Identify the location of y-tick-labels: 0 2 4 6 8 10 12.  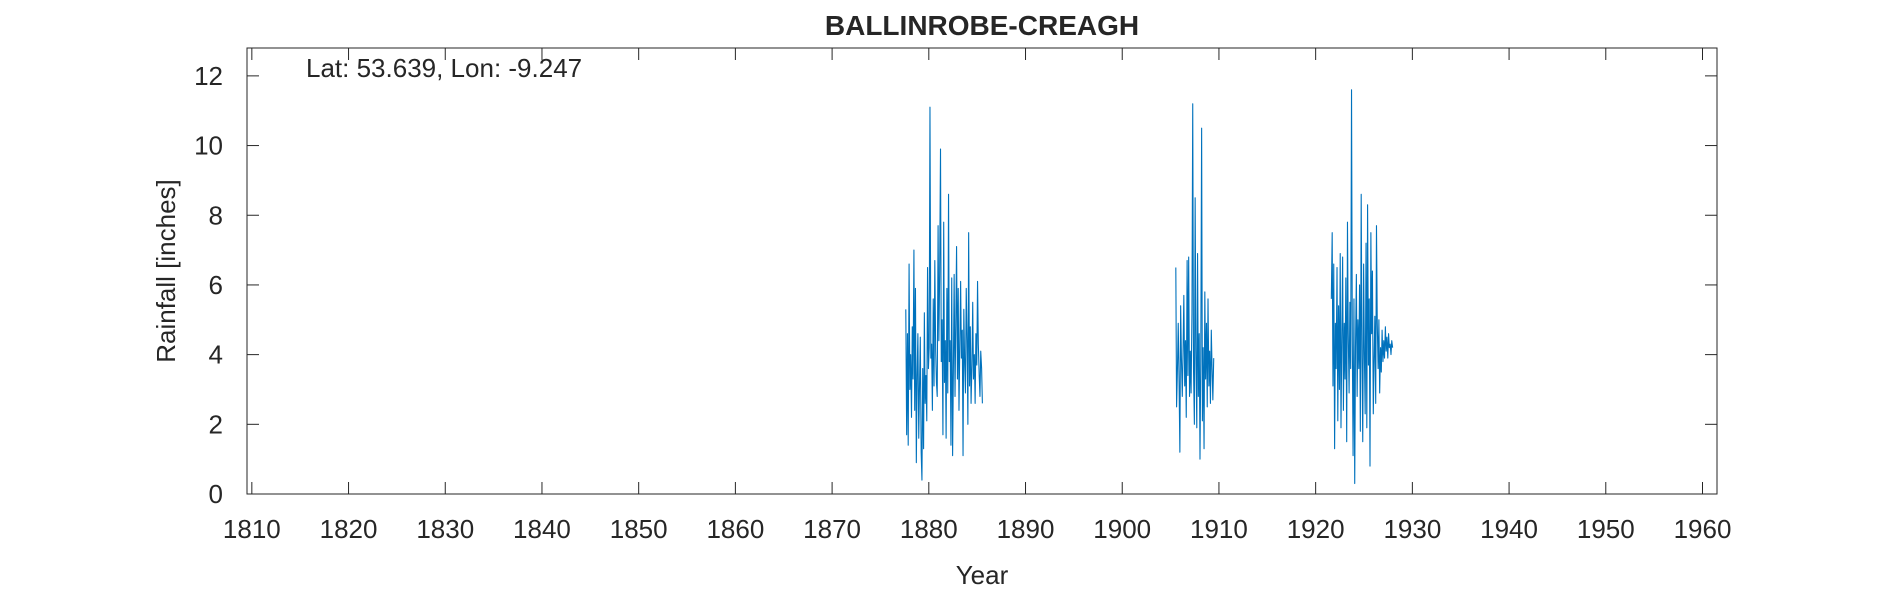
(208, 285).